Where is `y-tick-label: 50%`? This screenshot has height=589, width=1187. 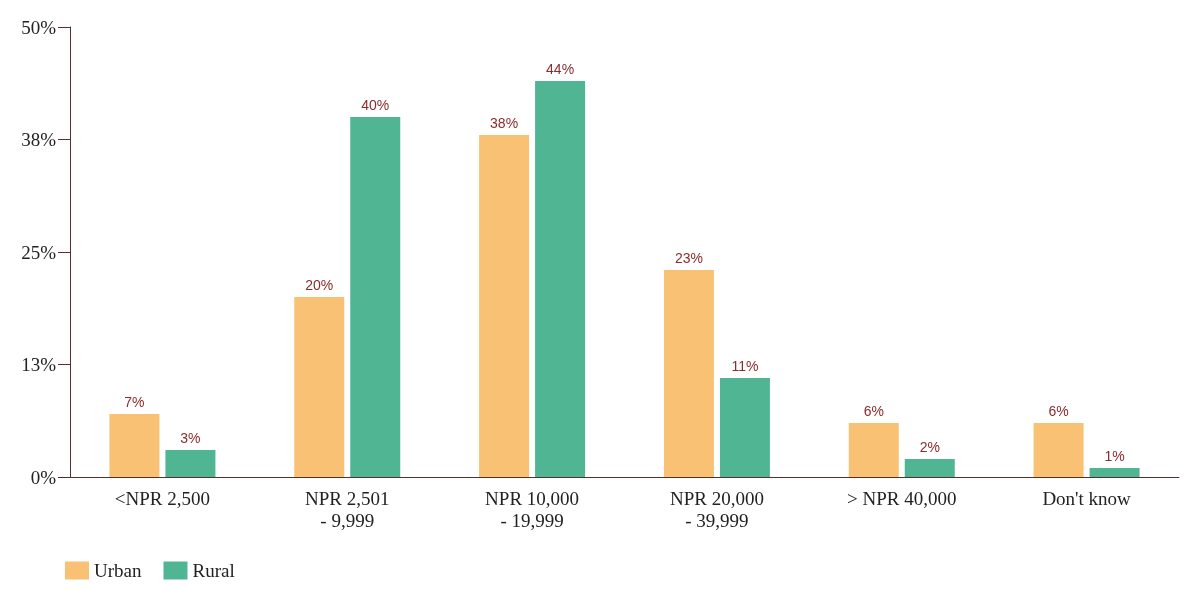
y-tick-label: 50% is located at coordinates (39, 27).